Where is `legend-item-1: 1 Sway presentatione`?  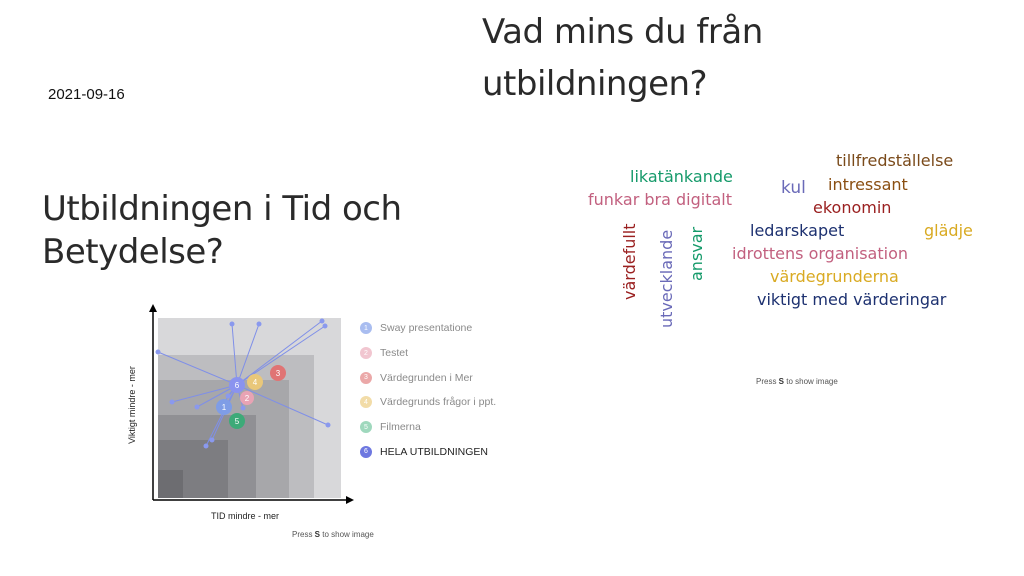
legend-item-1: 1 Sway presentatione is located at coordinates (428, 328).